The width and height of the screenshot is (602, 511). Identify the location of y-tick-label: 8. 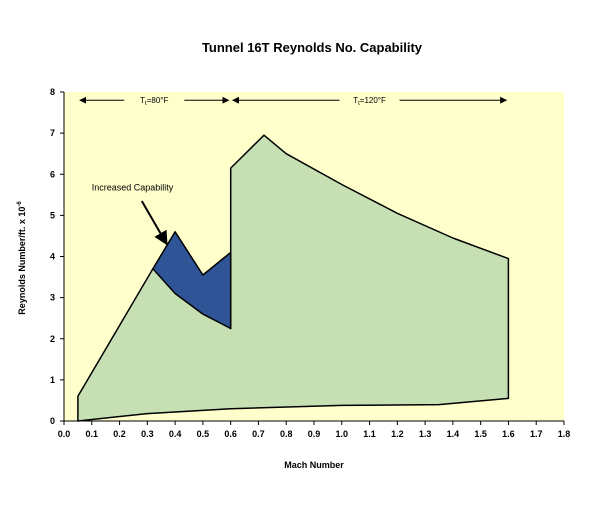
(52, 92).